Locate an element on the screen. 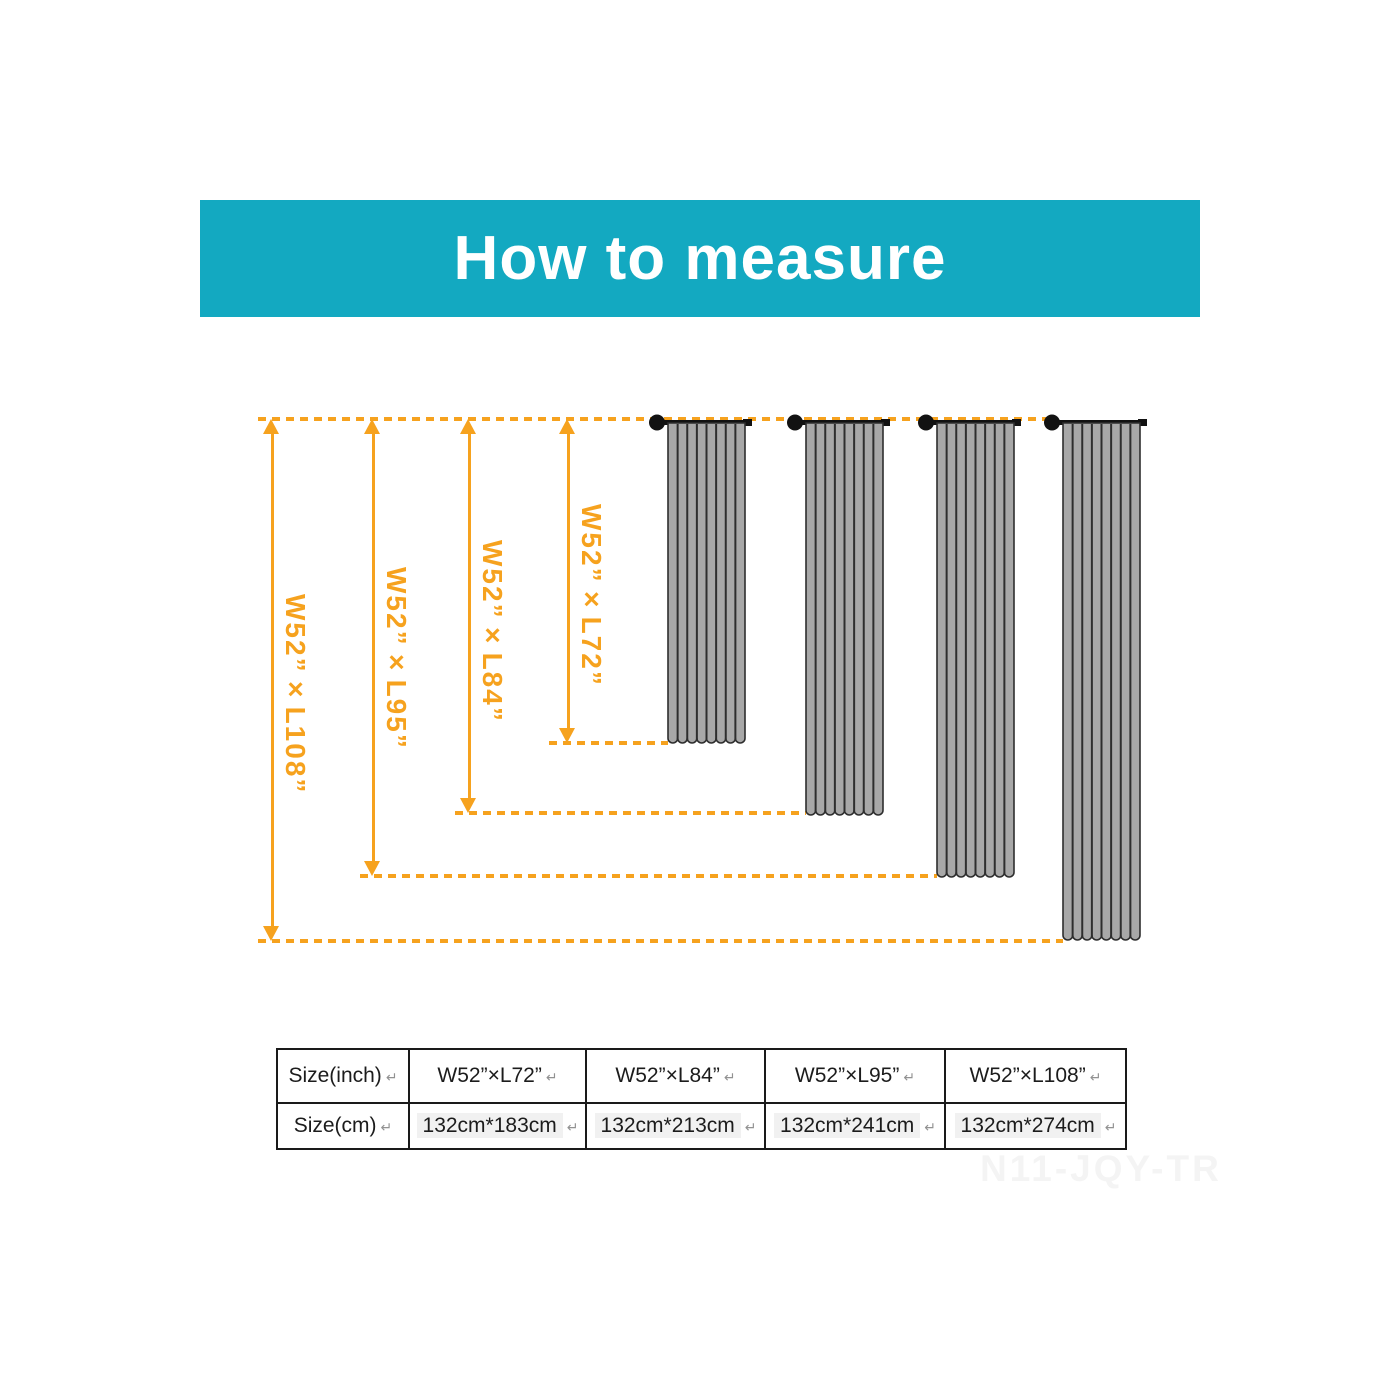 The width and height of the screenshot is (1400, 1400). cell-value-highlighted: 132cm*213cm is located at coordinates (667, 1125).